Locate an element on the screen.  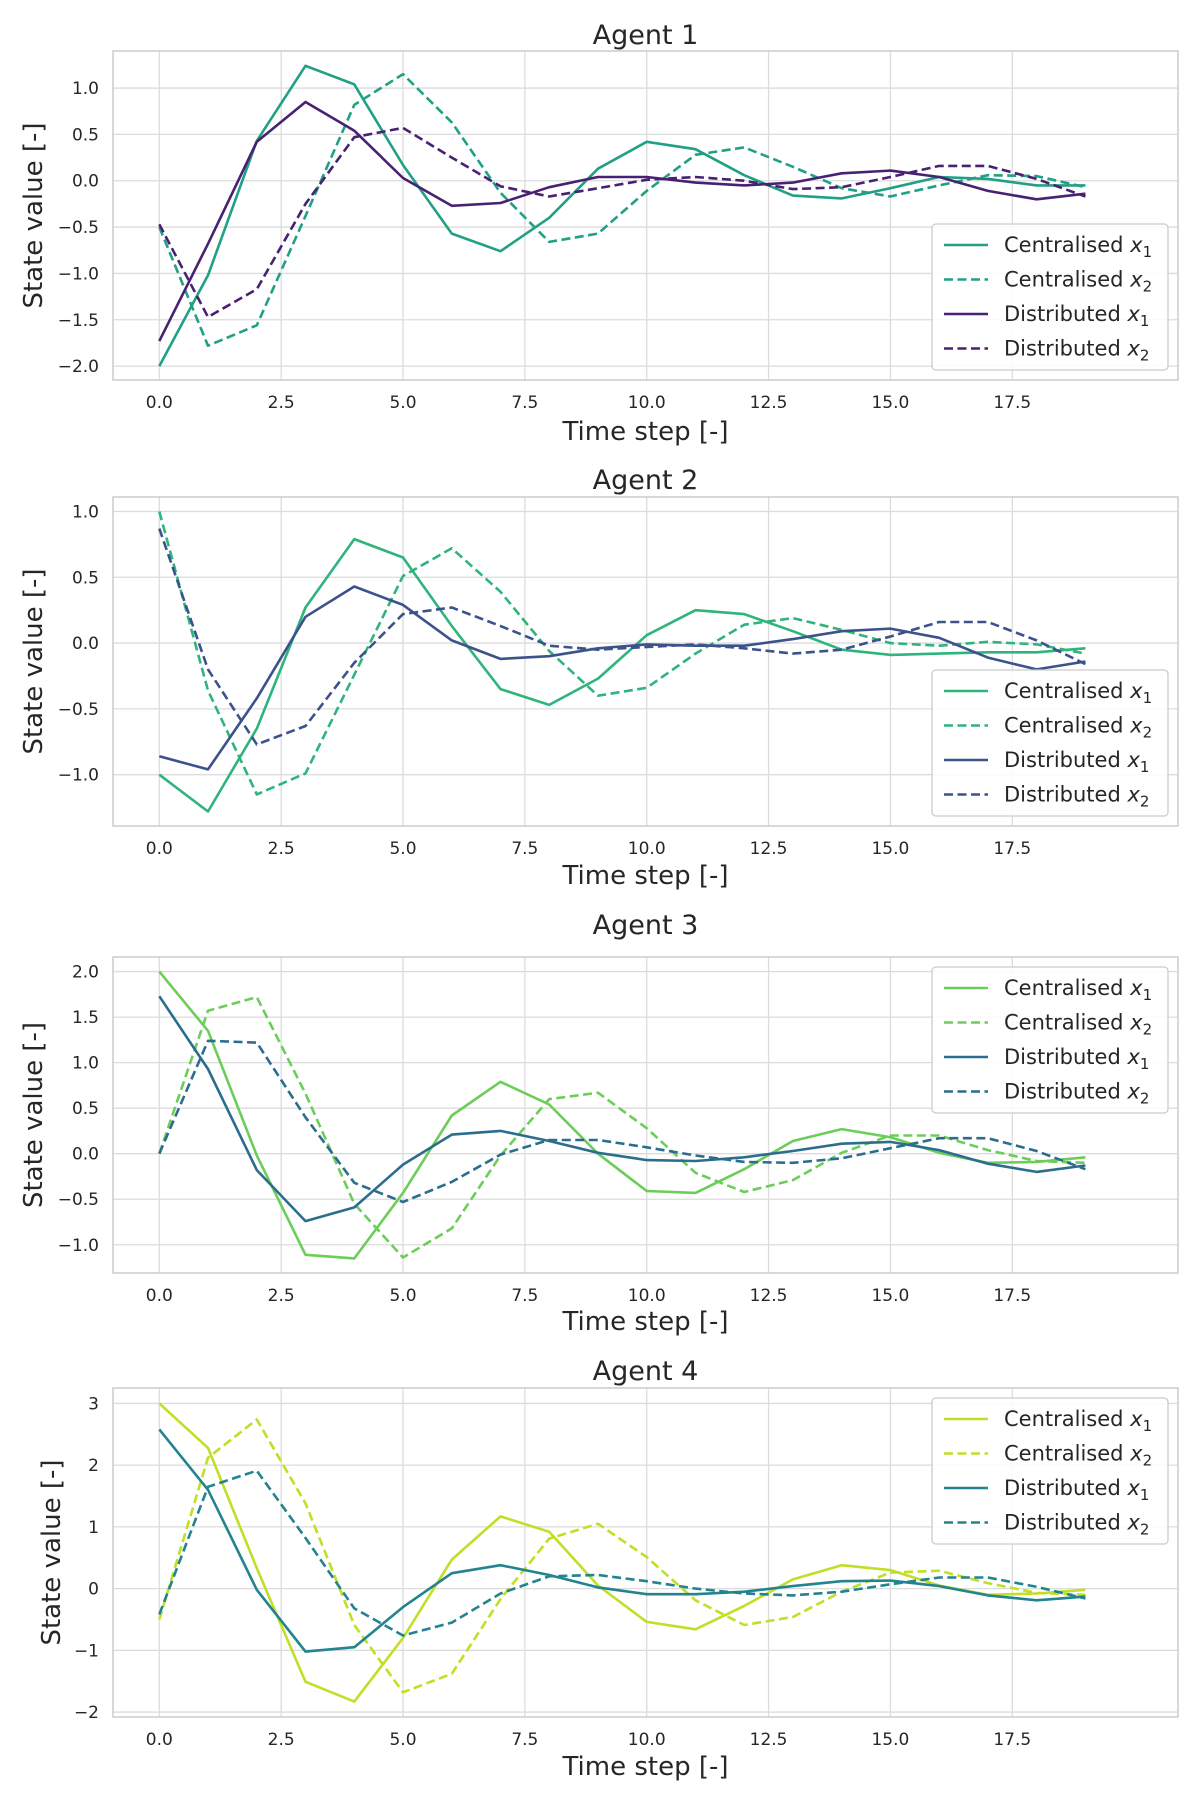
y-tick-label: 0 is located at coordinates (93, 1590).